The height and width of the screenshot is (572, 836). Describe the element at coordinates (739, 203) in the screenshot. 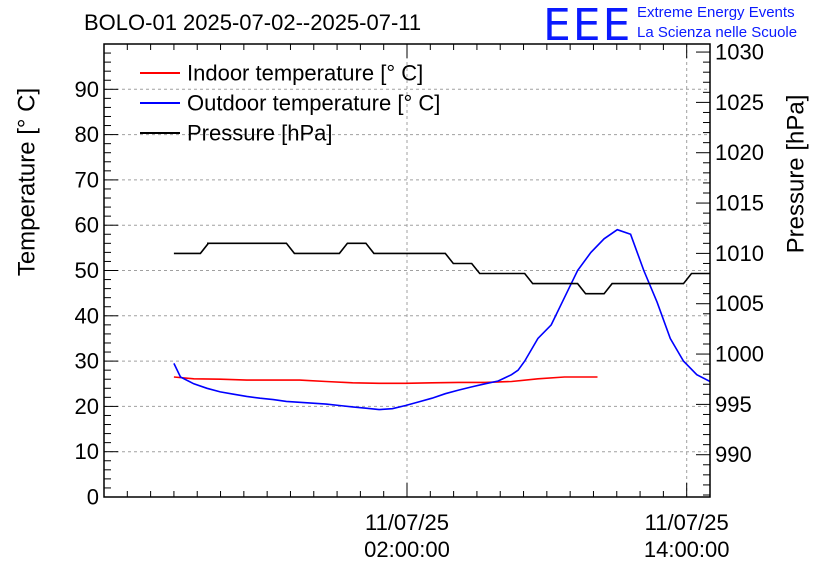

I see `y2-tick-label: 1015` at that location.